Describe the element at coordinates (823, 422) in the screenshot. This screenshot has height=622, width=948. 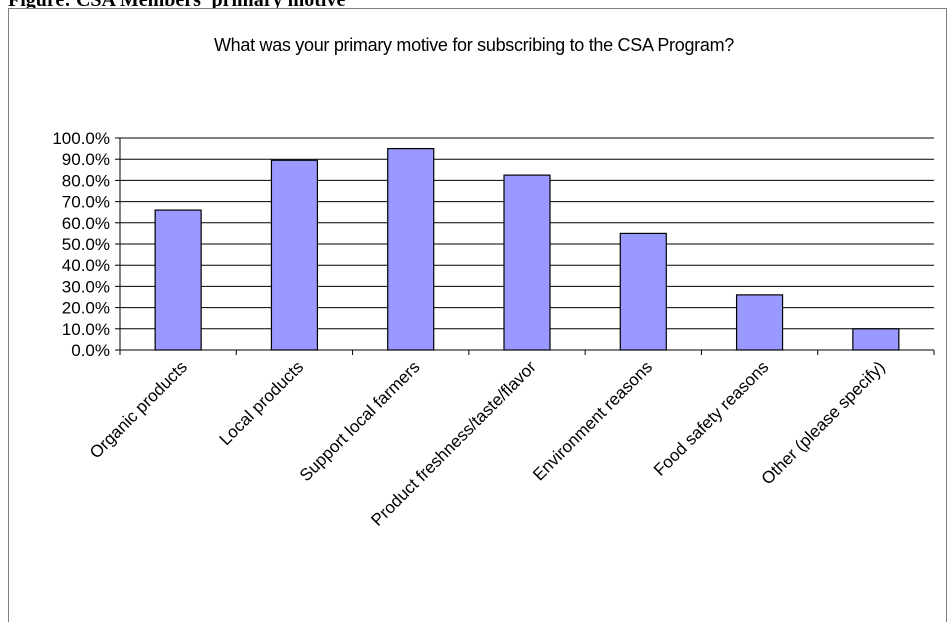
I see `x-category-label: Other (please specify)` at that location.